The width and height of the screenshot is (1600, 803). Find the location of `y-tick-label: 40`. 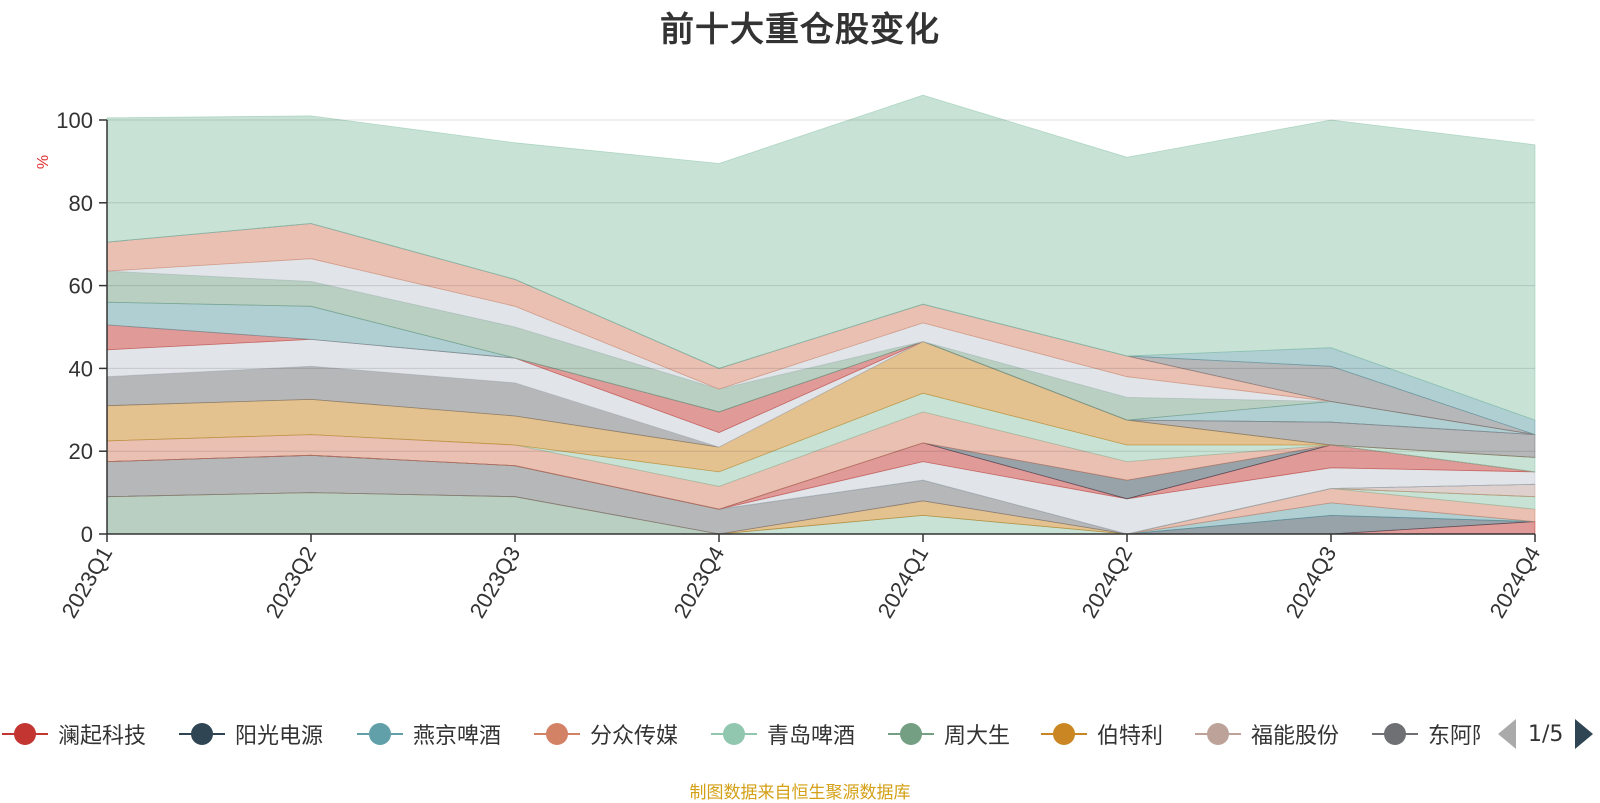

y-tick-label: 40 is located at coordinates (81, 368).